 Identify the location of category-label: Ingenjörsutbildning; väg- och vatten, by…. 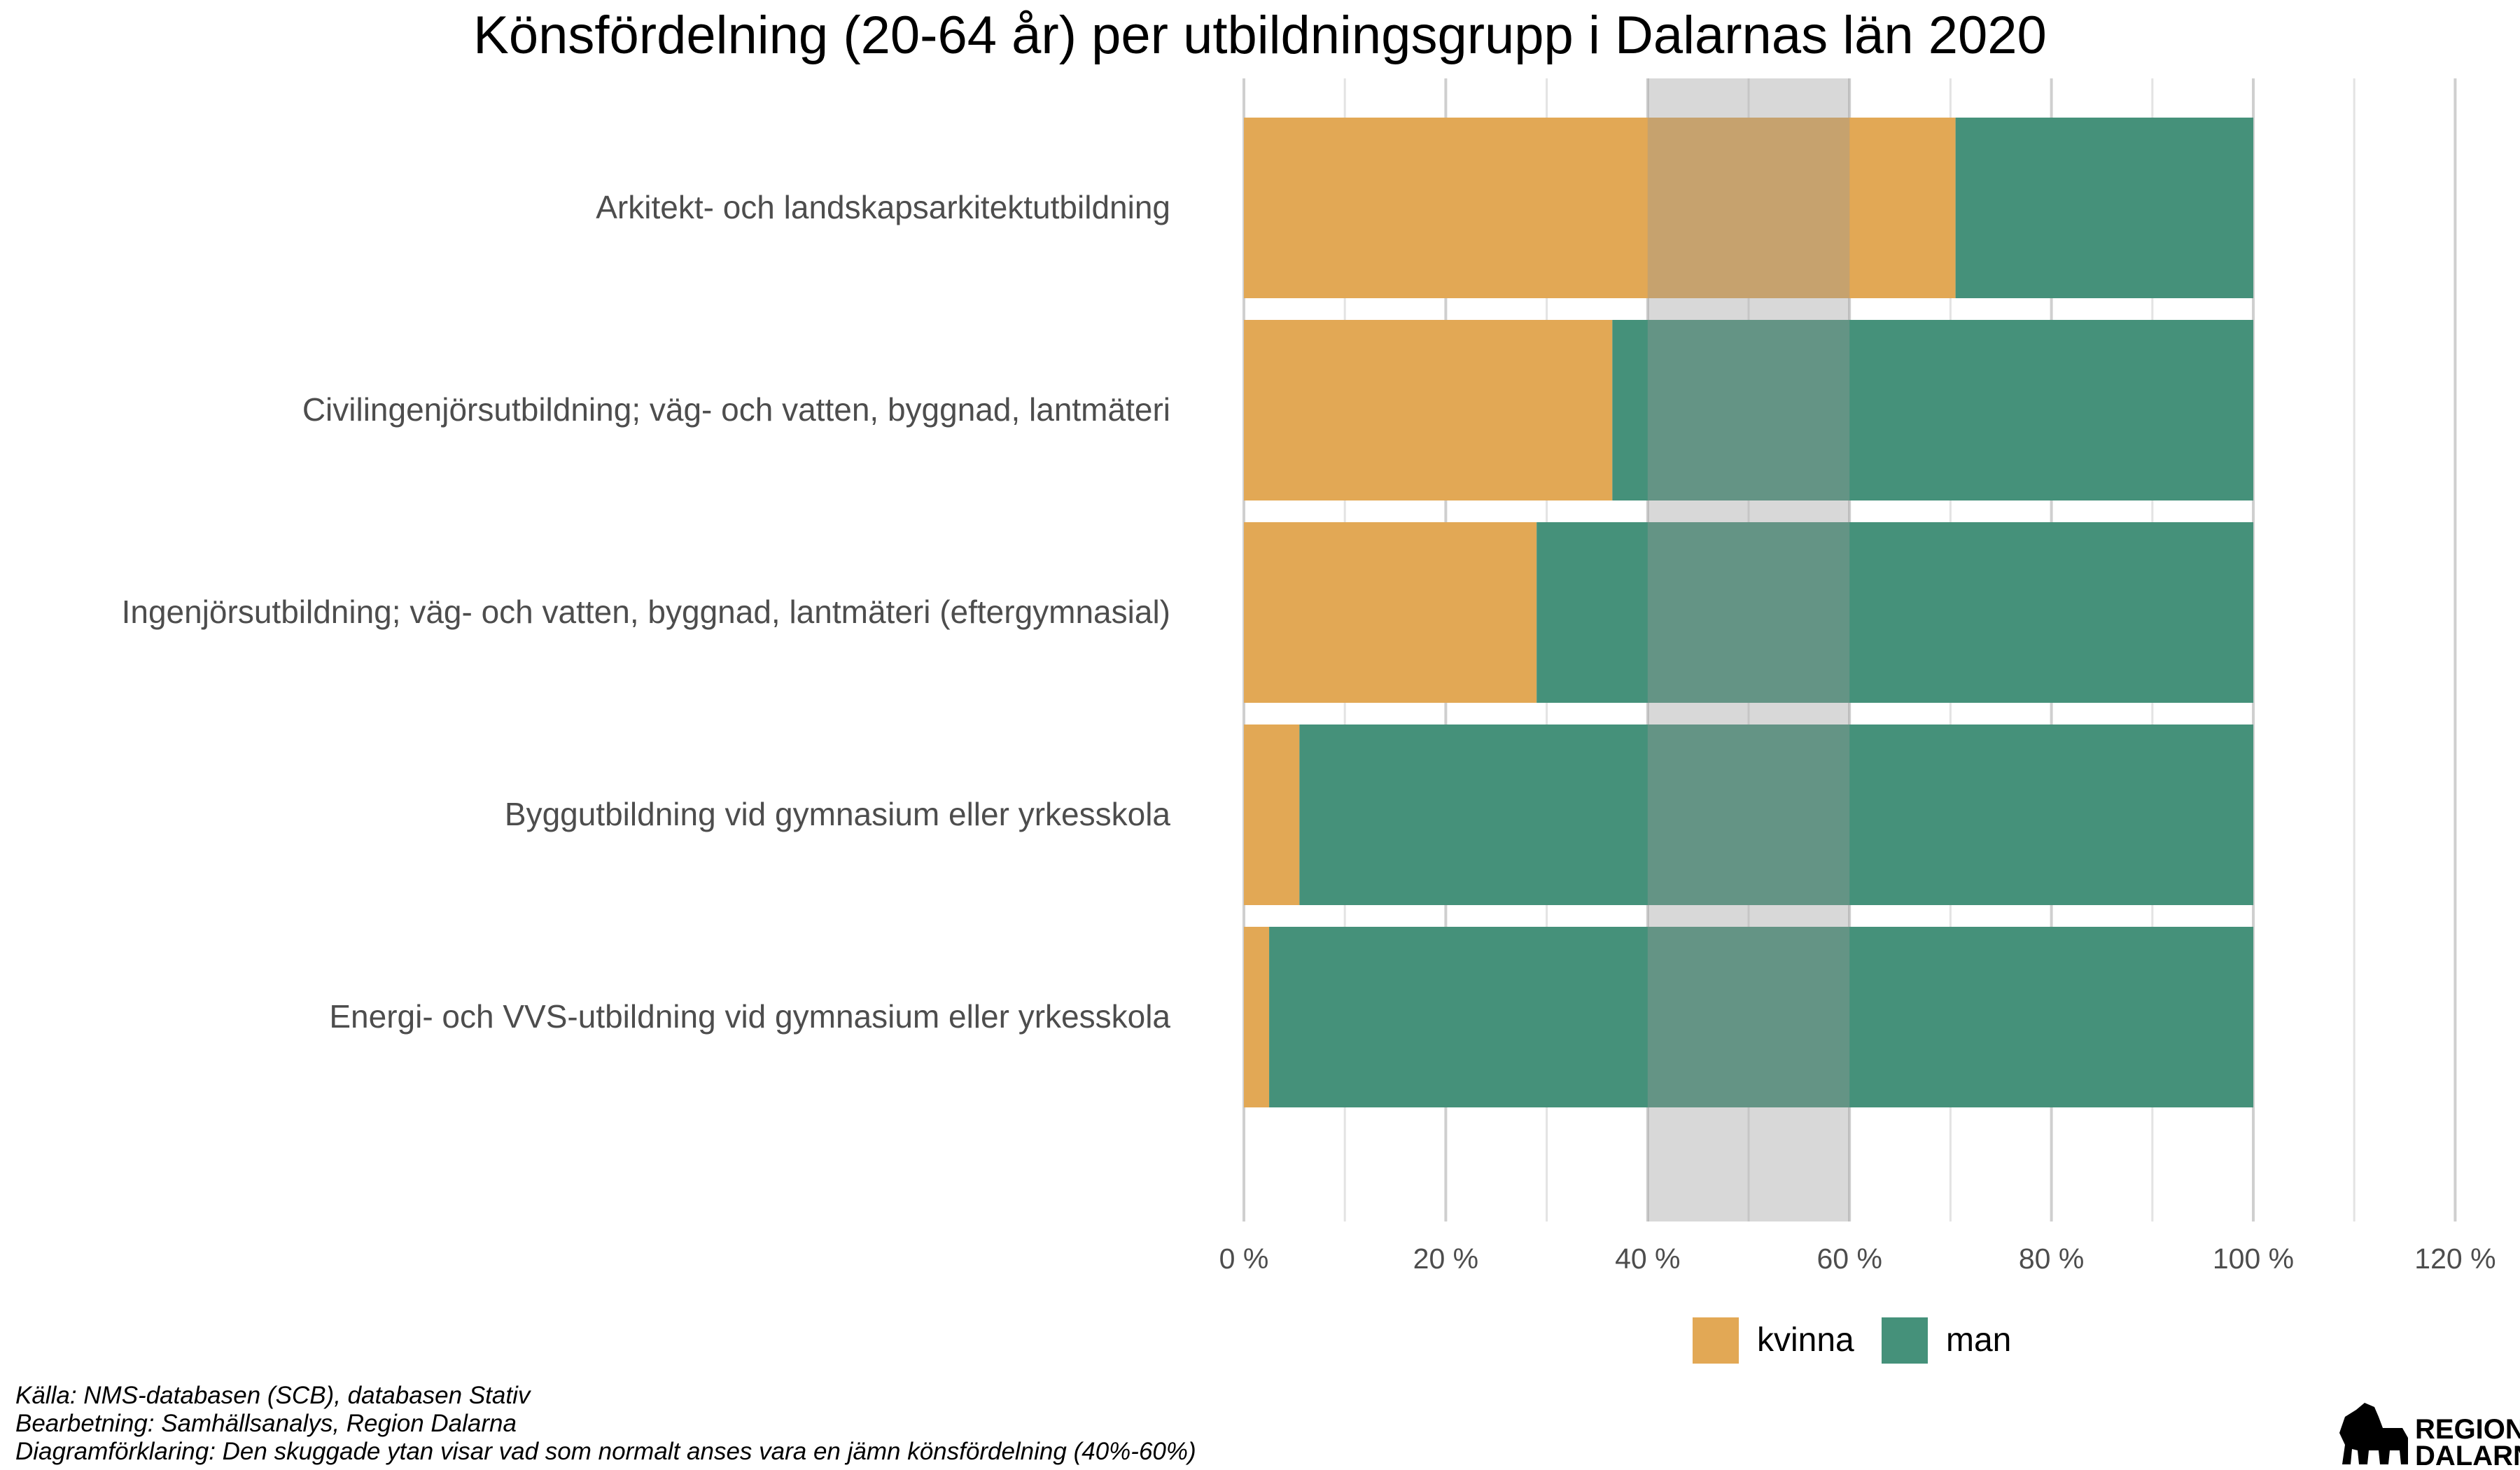
(646, 612).